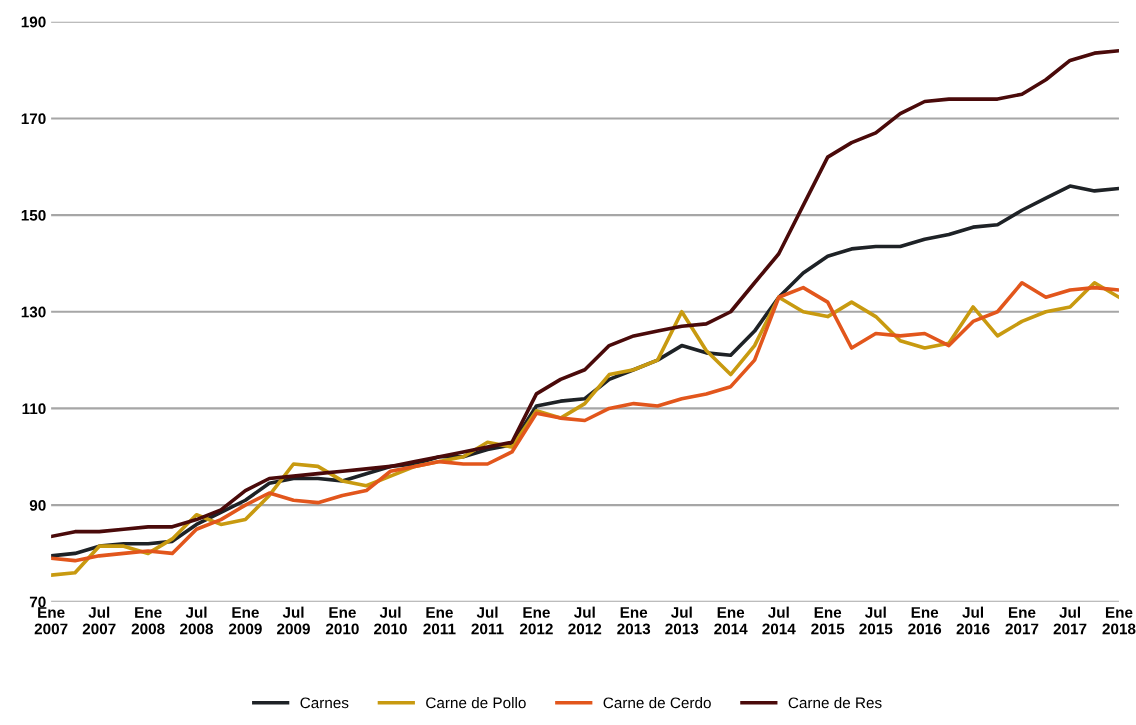  I want to click on x-tick-label: Jul 2015, so click(876, 620).